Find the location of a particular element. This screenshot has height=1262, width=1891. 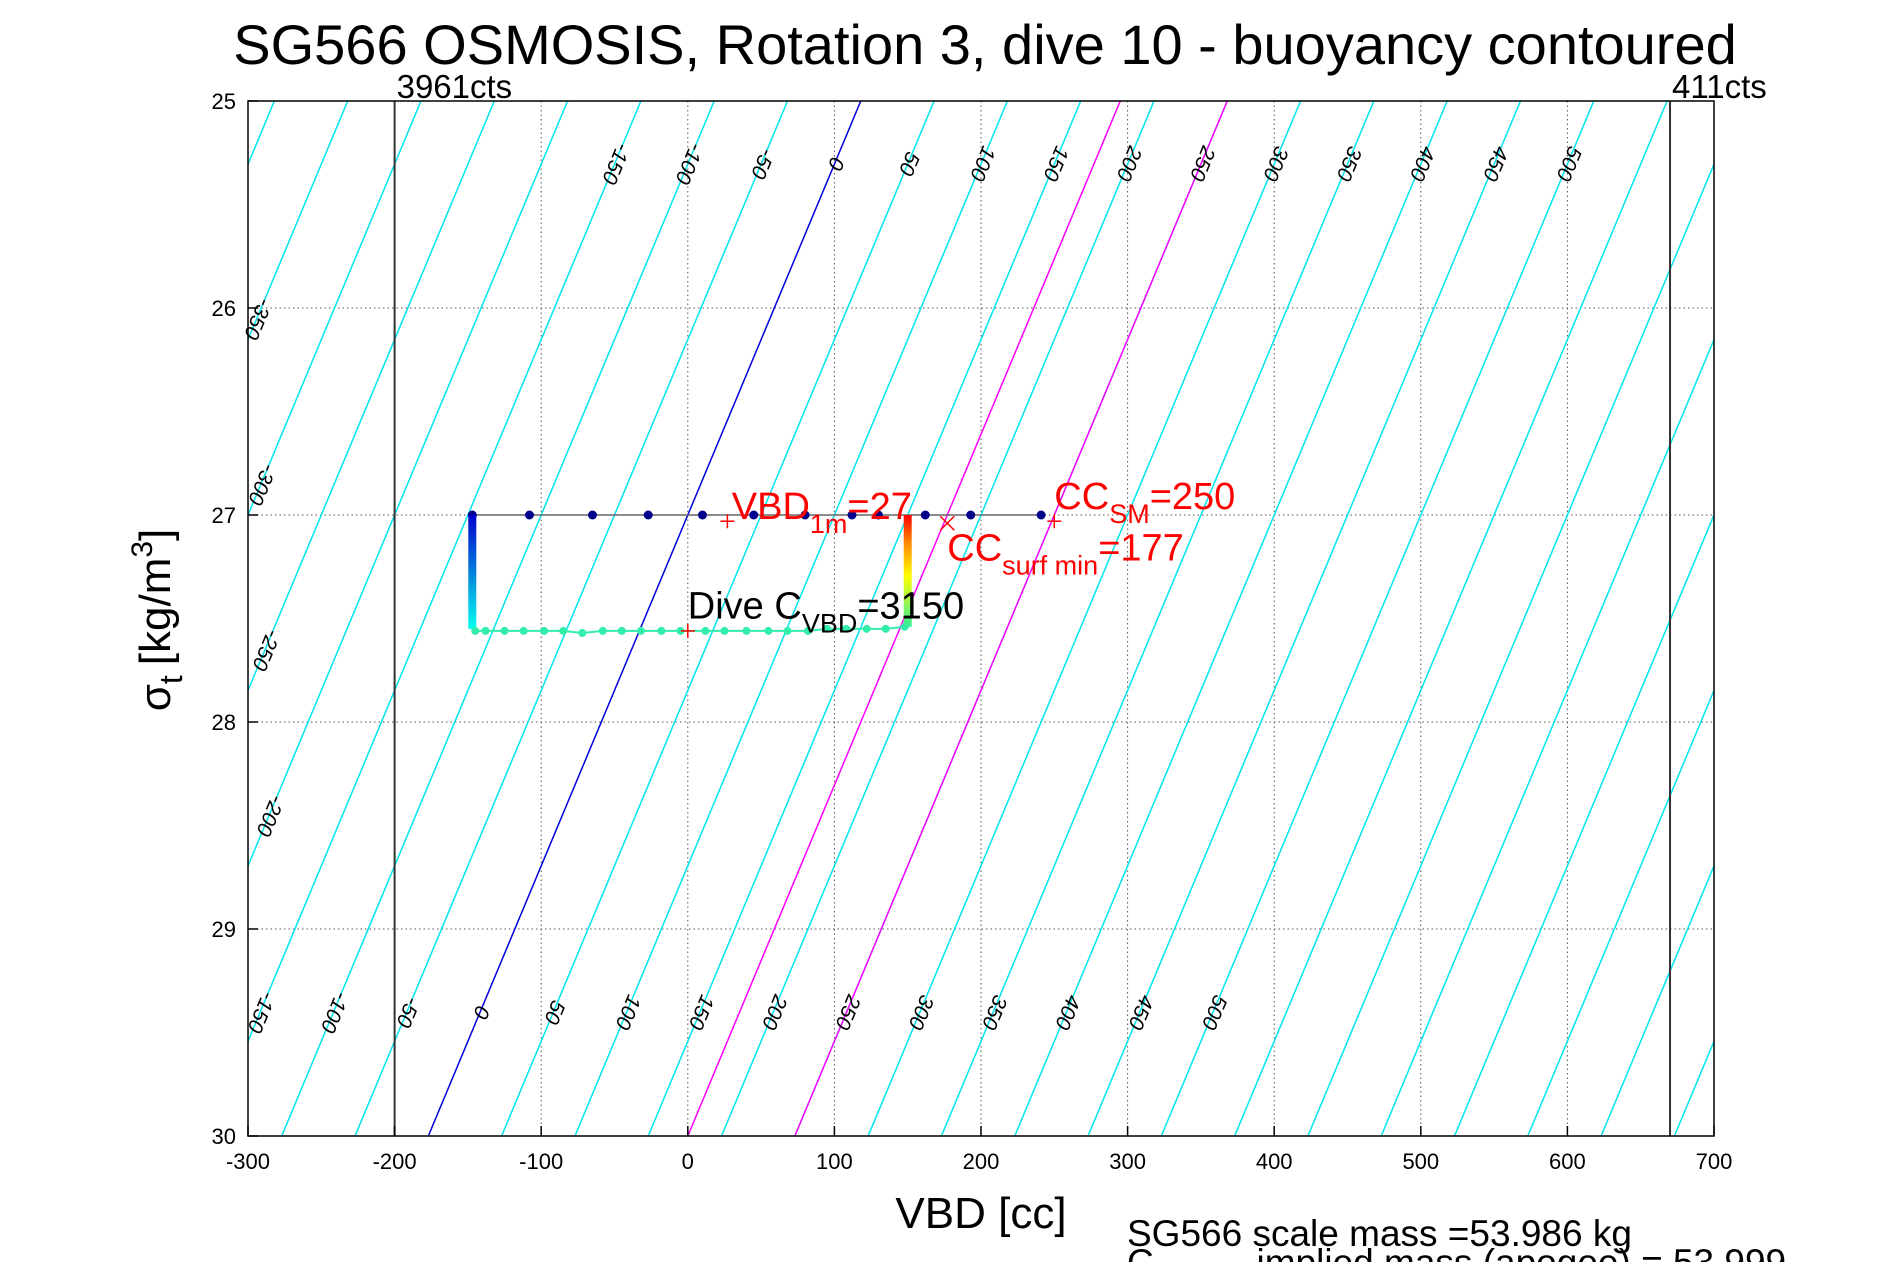

y-axis-label-symbol: σ is located at coordinates (155, 697).